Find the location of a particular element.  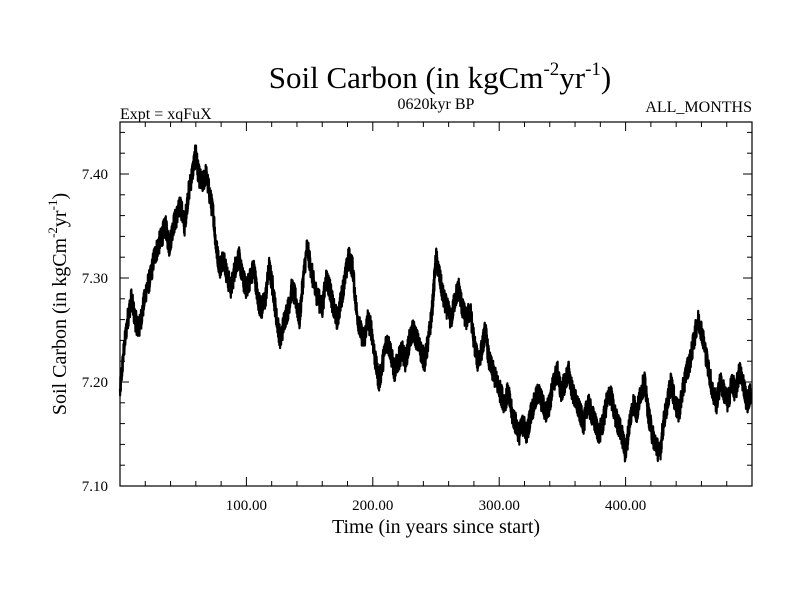

y-tick-label: 7.20 is located at coordinates (95, 383).